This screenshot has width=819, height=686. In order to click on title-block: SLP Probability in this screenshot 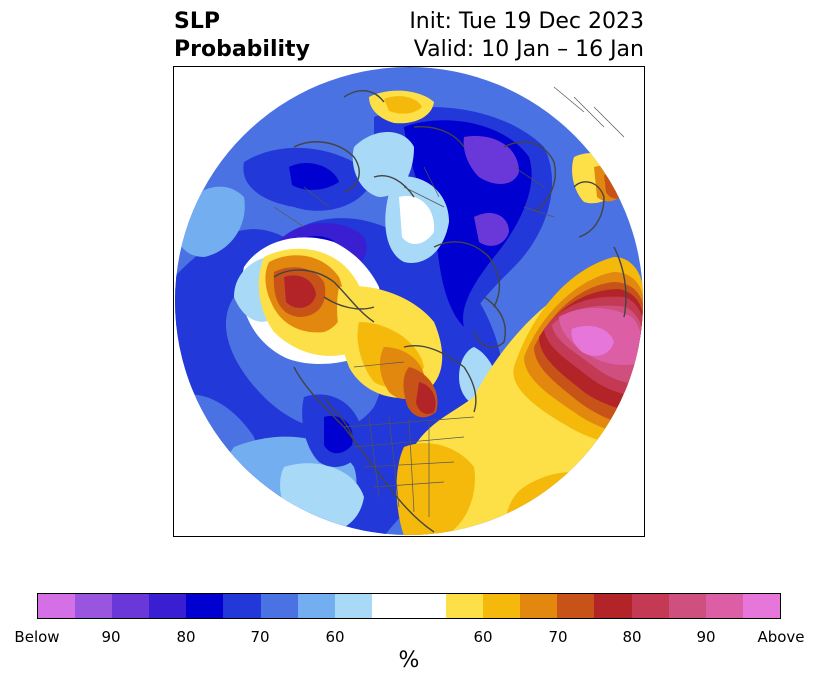, I will do `click(242, 36)`.